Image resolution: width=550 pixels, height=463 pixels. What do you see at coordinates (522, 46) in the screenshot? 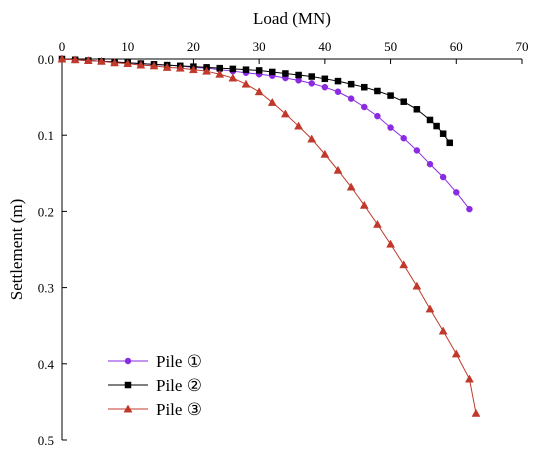
I see `x-tick-label: 70` at bounding box center [522, 46].